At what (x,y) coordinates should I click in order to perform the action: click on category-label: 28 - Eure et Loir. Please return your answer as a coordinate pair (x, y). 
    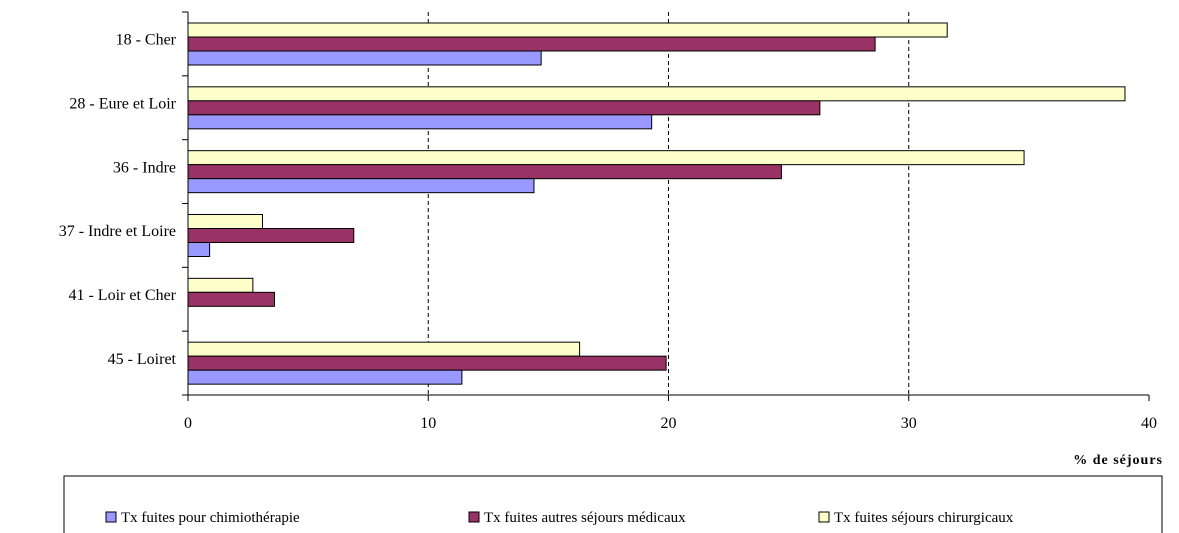
    Looking at the image, I should click on (122, 103).